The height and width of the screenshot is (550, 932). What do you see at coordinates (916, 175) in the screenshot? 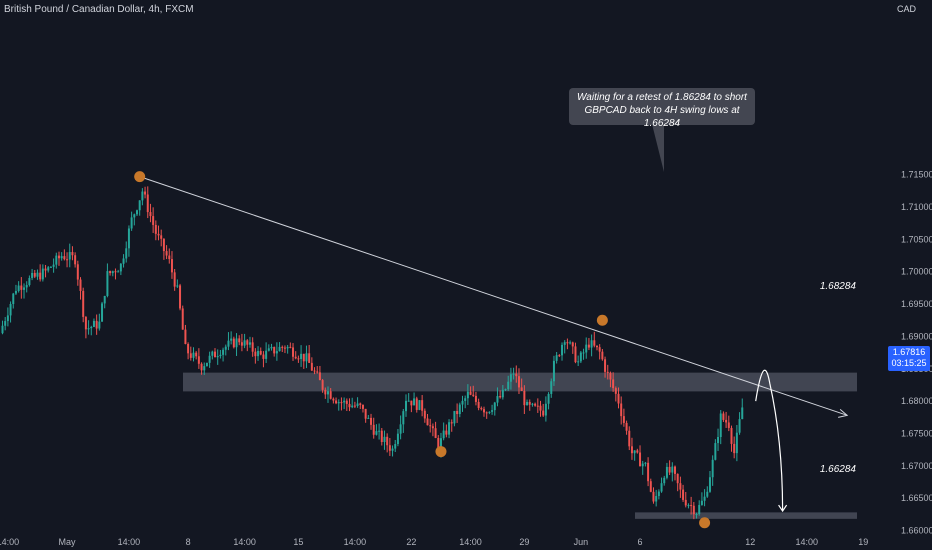
I see `y-tick-label: 1.71500` at bounding box center [916, 175].